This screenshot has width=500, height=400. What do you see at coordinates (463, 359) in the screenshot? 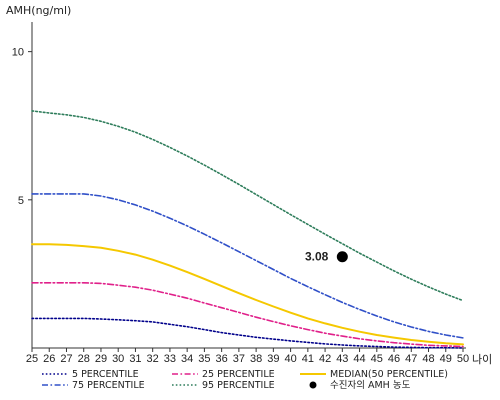
I see `x-tick-label: 50` at bounding box center [463, 359].